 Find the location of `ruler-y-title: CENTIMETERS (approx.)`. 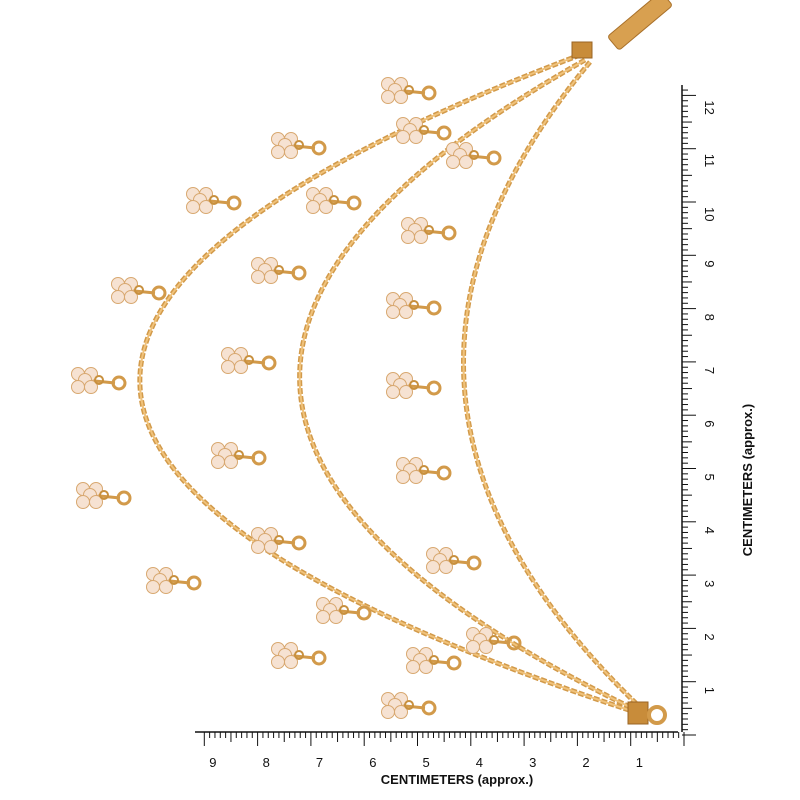

ruler-y-title: CENTIMETERS (approx.) is located at coordinates (747, 480).